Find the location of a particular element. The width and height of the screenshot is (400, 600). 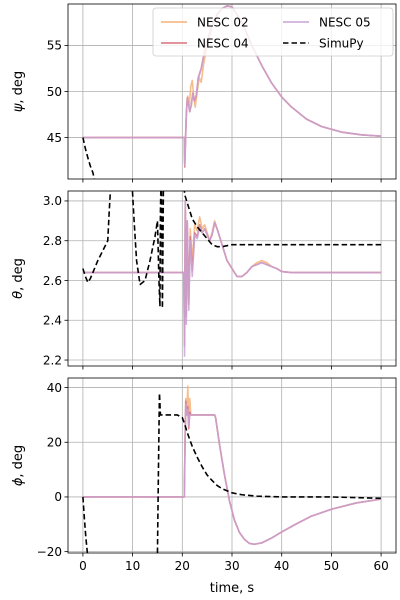

y-tick-label: 3.0 is located at coordinates (52, 201).